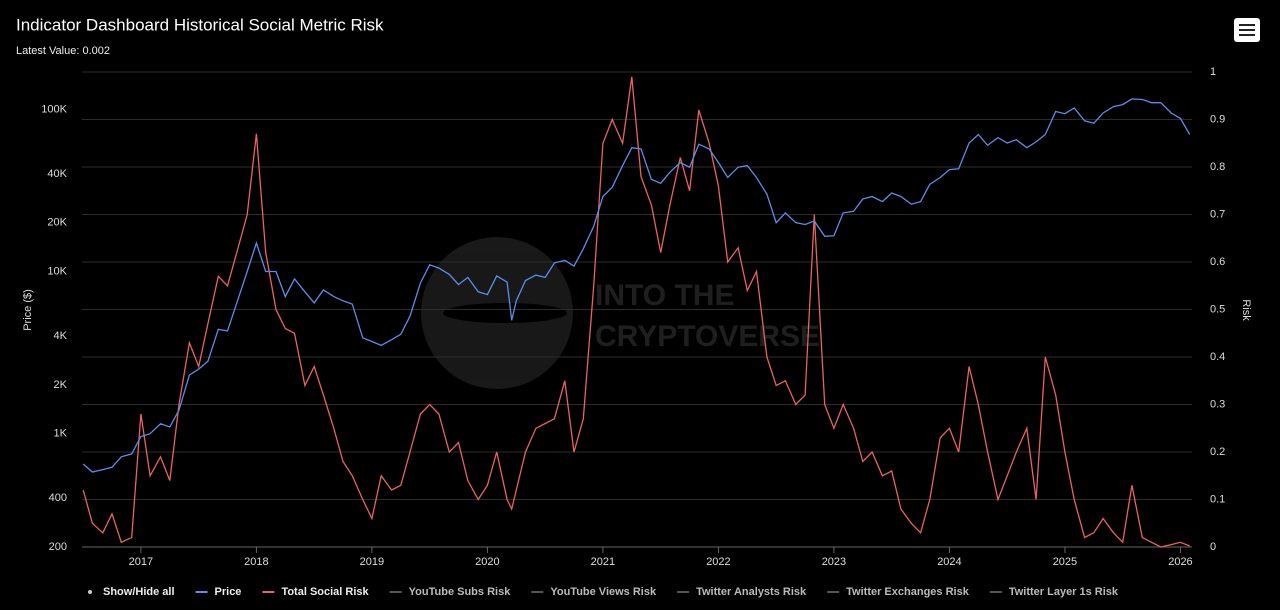  What do you see at coordinates (57, 174) in the screenshot?
I see `y-tick-label: 40K` at bounding box center [57, 174].